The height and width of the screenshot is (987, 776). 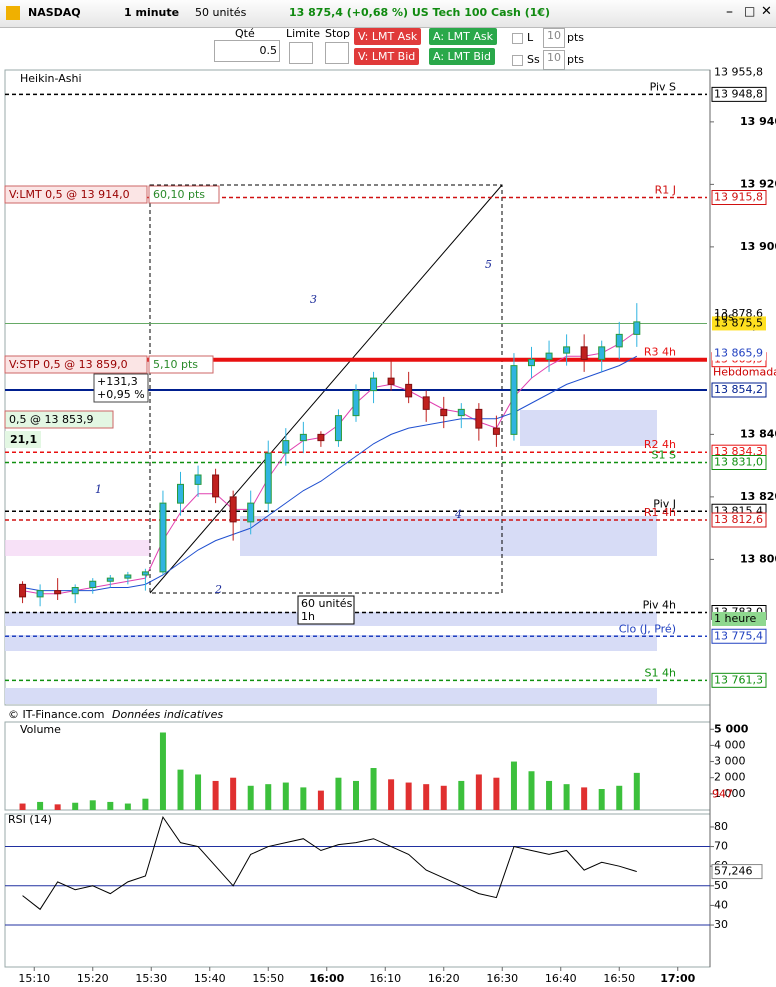 I want to click on limit-order-label: V:LMT 0,5 @ 13 914,0, so click(x=69, y=194).